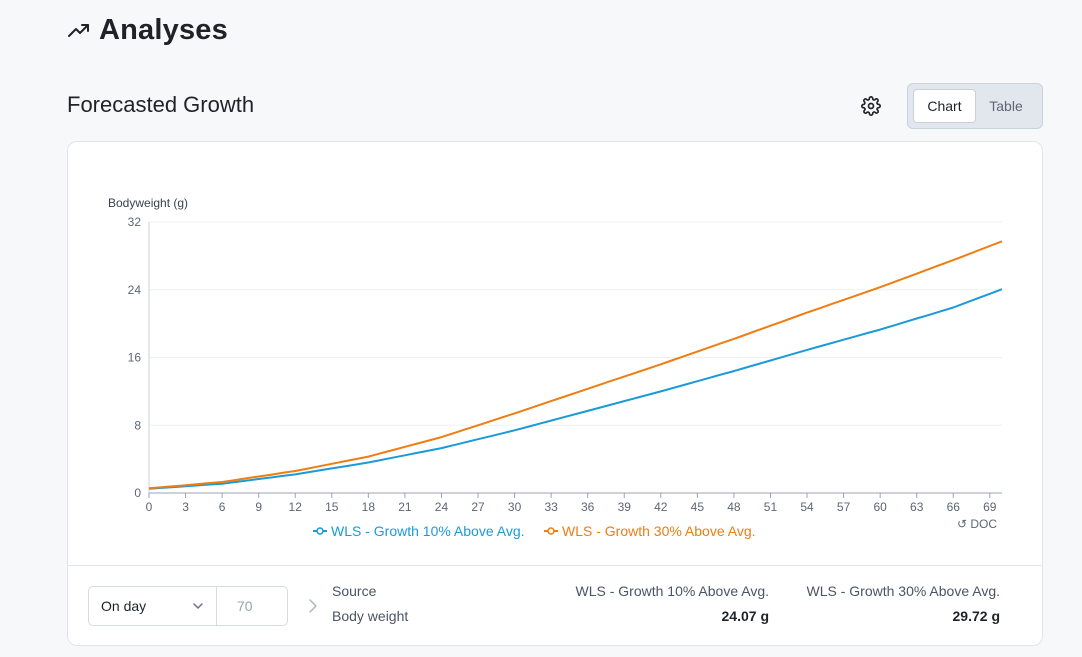 The height and width of the screenshot is (657, 1082). Describe the element at coordinates (148, 203) in the screenshot. I see `y-axis-label: Bodyweight (g)` at that location.